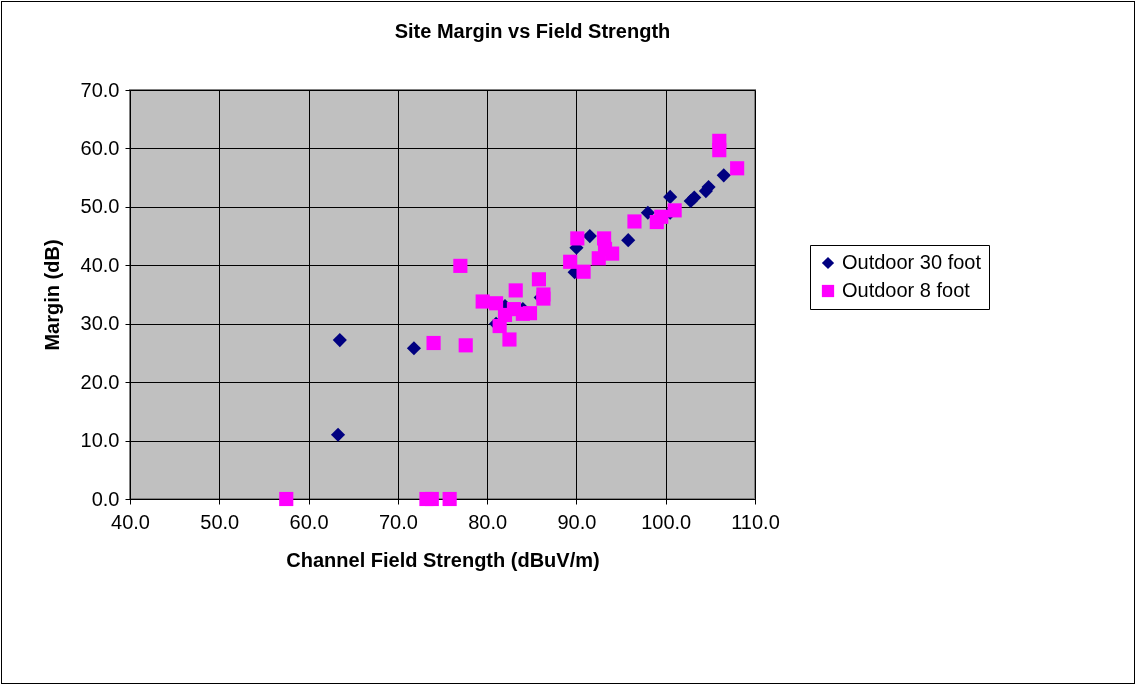 The image size is (1138, 687). Describe the element at coordinates (532, 31) in the screenshot. I see `chart-title: Site Margin vs Field Strength` at that location.